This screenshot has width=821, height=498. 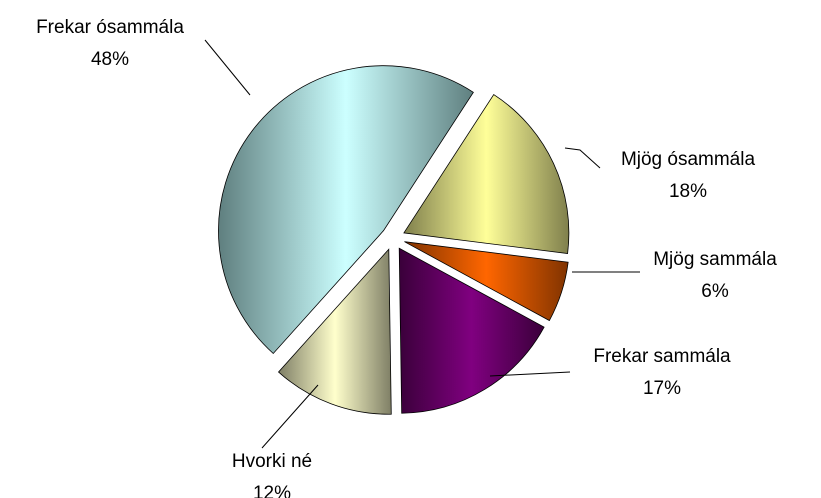 What do you see at coordinates (272, 461) in the screenshot?
I see `slice-label: Hvorki né` at bounding box center [272, 461].